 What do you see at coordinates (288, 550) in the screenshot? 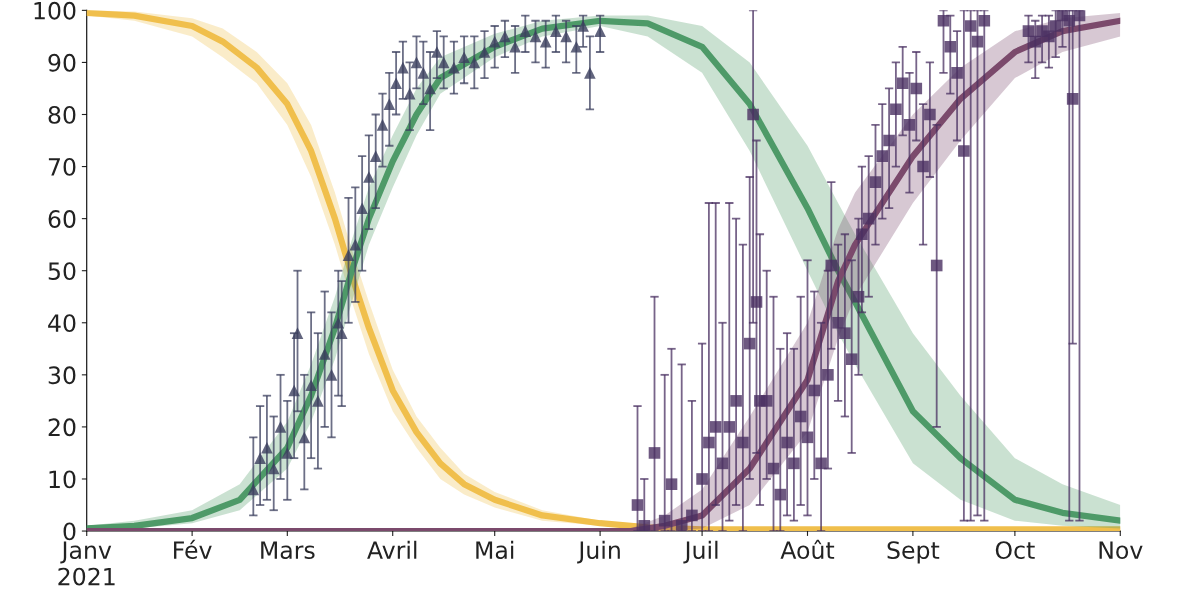
I see `x-tick-label: Mars` at bounding box center [288, 550].